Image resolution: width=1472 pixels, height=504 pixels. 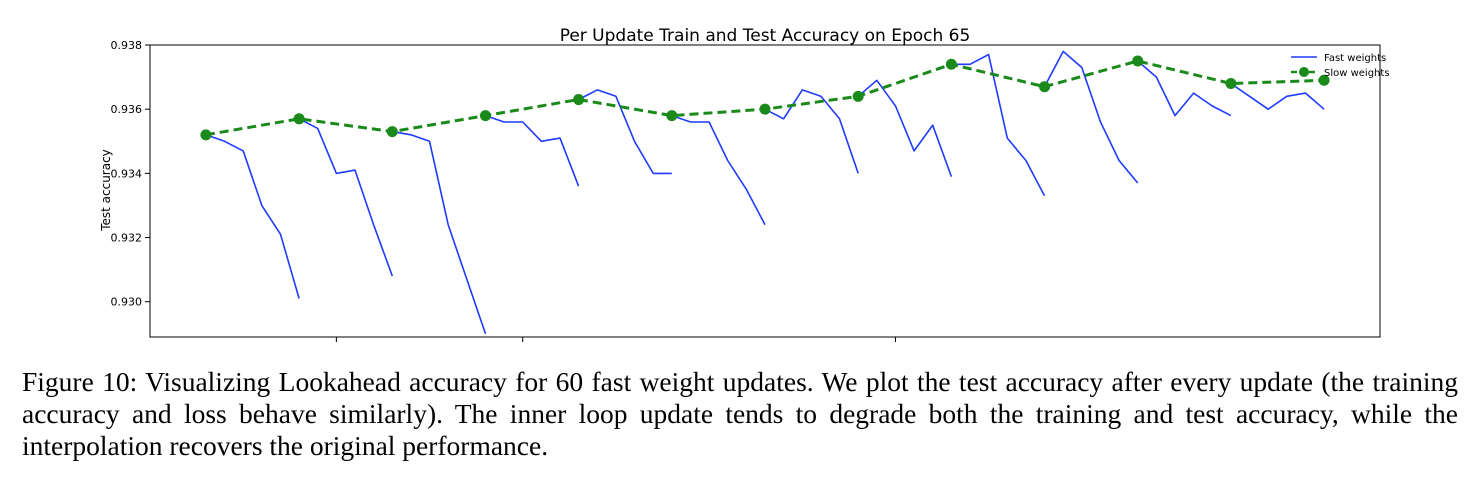 I want to click on legend-slow-marker, so click(x=1304, y=72).